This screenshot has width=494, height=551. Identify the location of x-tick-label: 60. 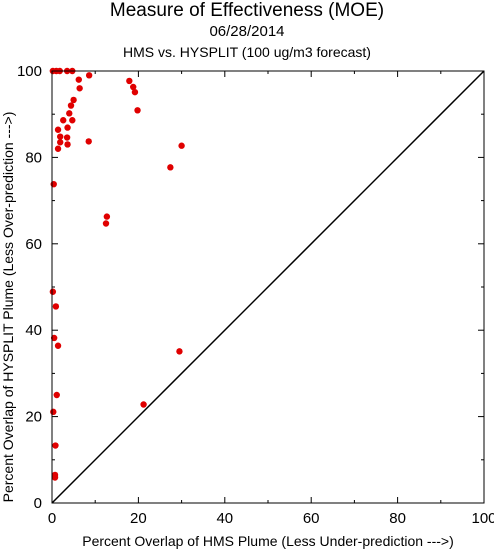
(311, 518).